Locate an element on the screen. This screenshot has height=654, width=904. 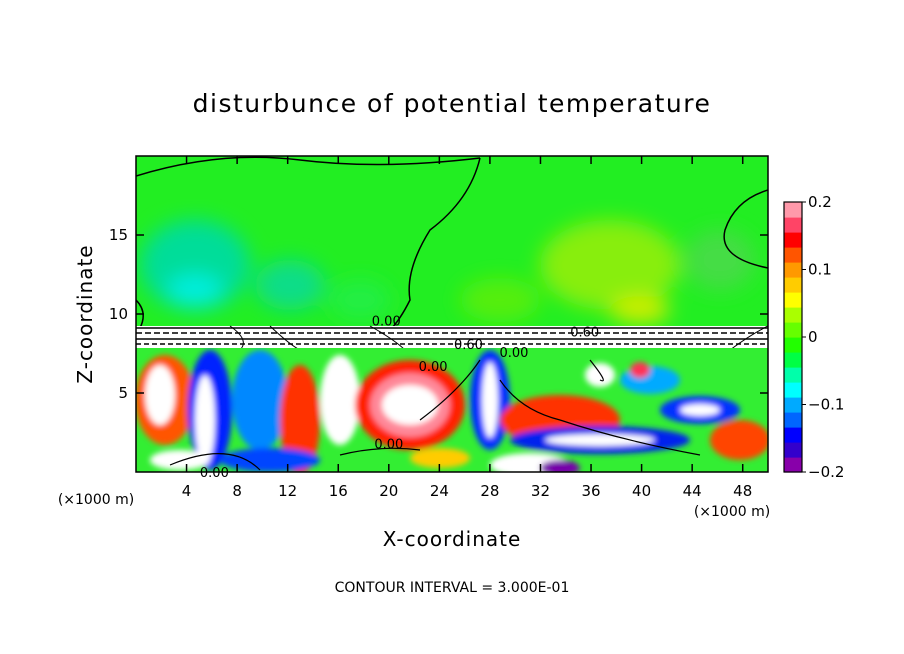
y-tick-label: 15 is located at coordinates (118, 235).